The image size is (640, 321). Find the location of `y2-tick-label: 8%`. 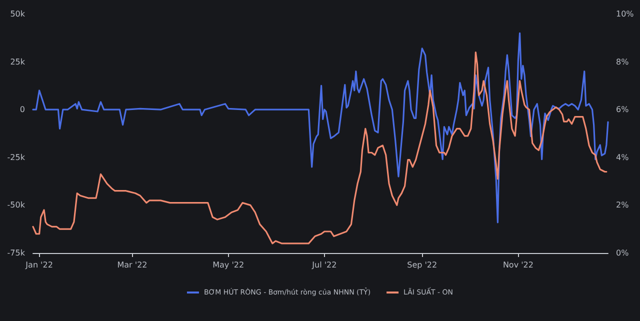

y2-tick-label: 8% is located at coordinates (623, 61).